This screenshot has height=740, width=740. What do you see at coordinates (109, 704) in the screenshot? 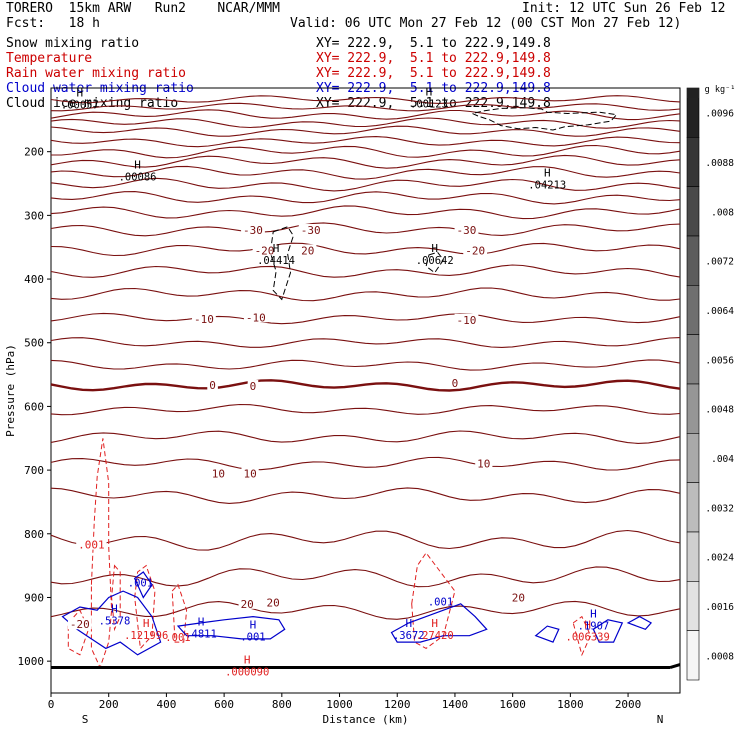
I see `x-tick-label: 200` at bounding box center [109, 704].